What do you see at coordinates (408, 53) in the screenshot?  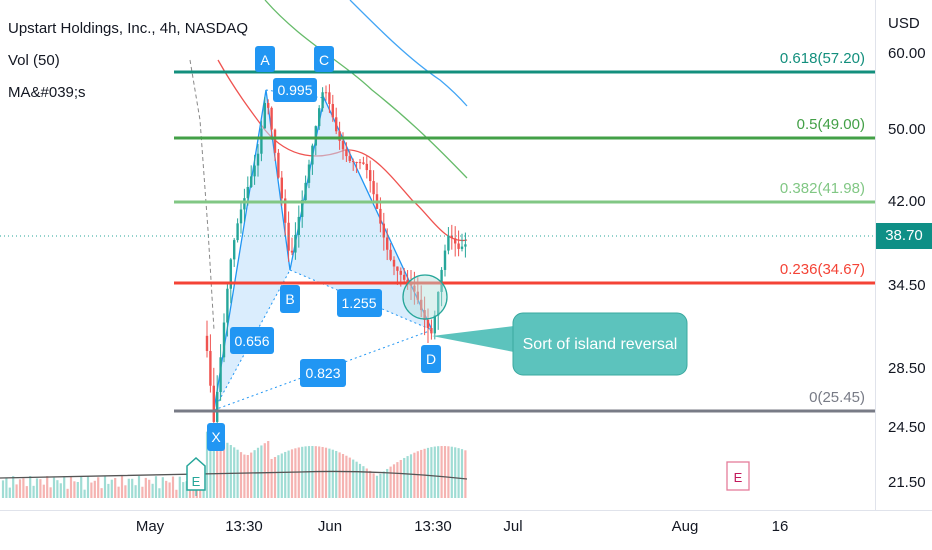 I see `ma-blue-line` at bounding box center [408, 53].